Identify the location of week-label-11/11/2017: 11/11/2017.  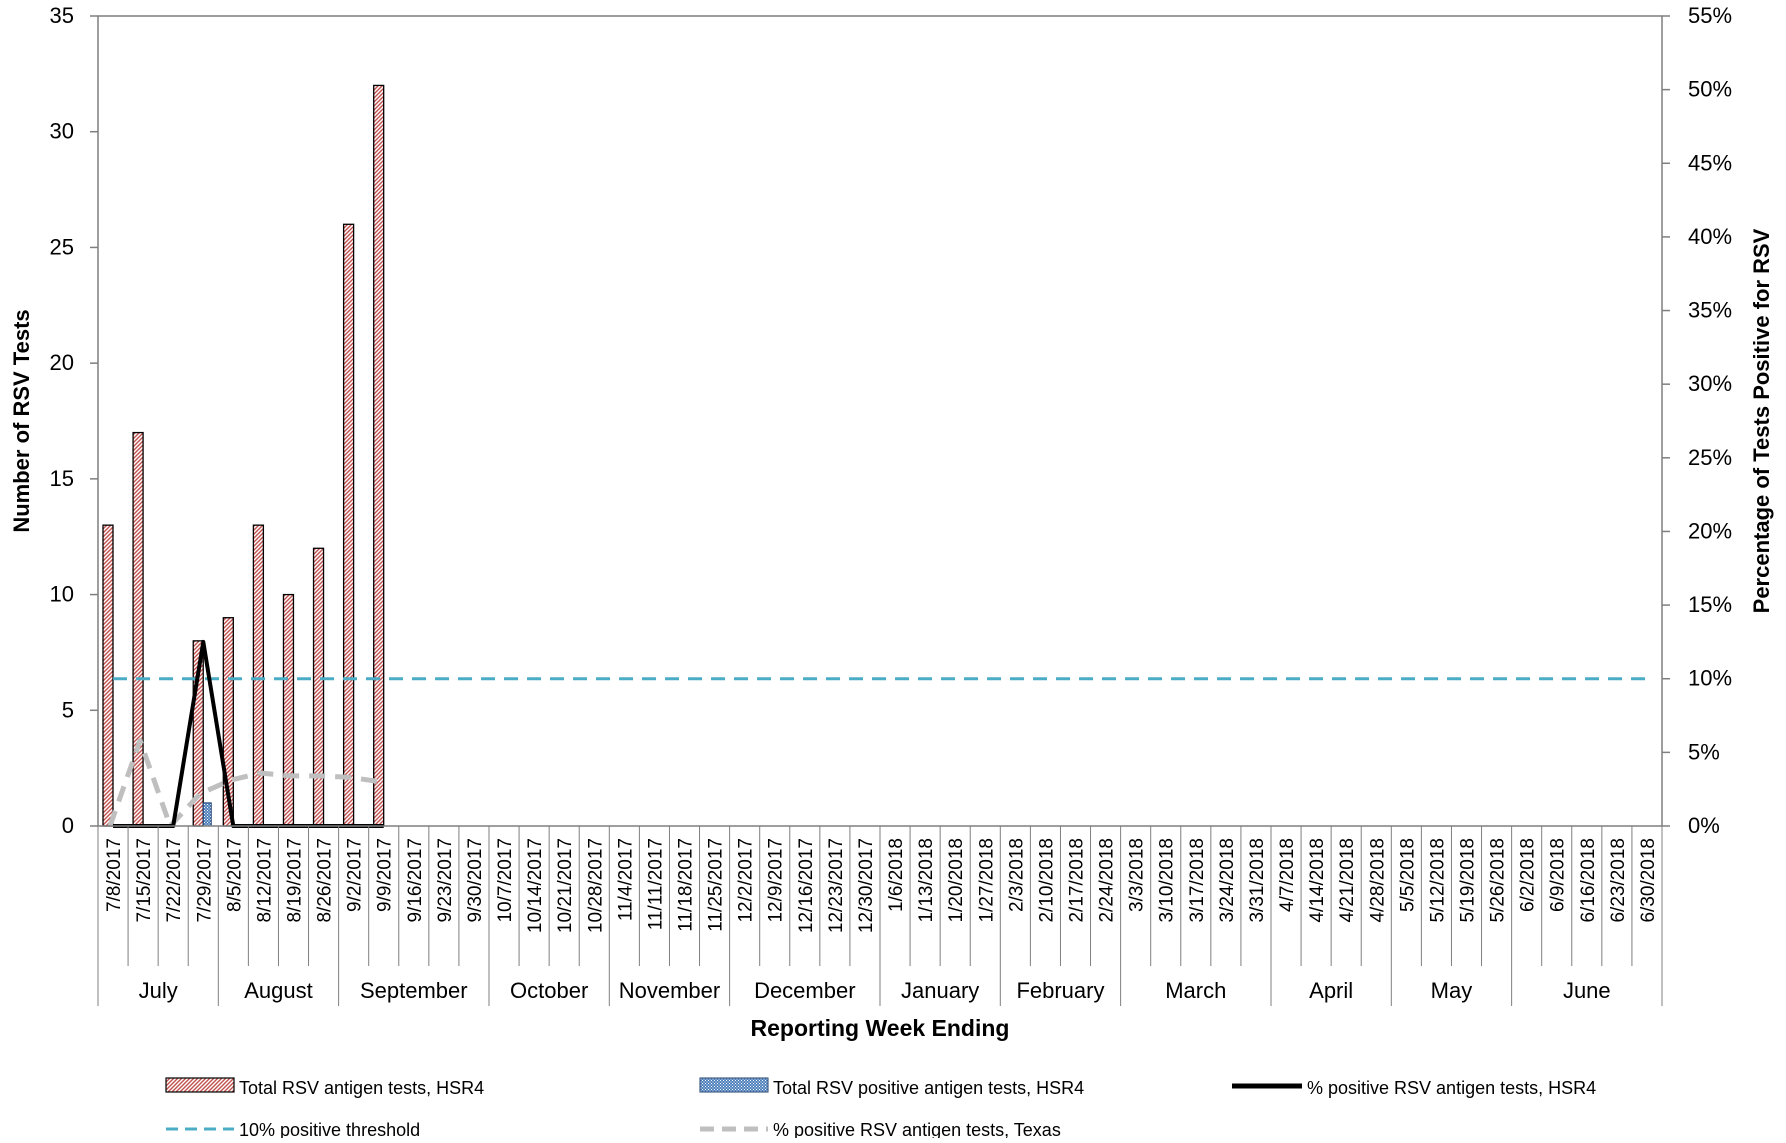
(655, 884).